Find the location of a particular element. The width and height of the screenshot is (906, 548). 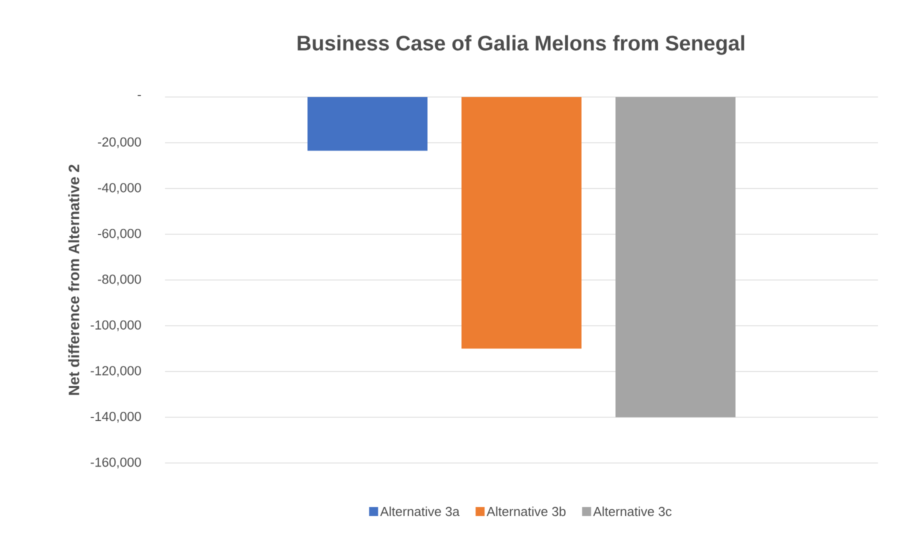

legend-label: Alternative 3b is located at coordinates (526, 511).